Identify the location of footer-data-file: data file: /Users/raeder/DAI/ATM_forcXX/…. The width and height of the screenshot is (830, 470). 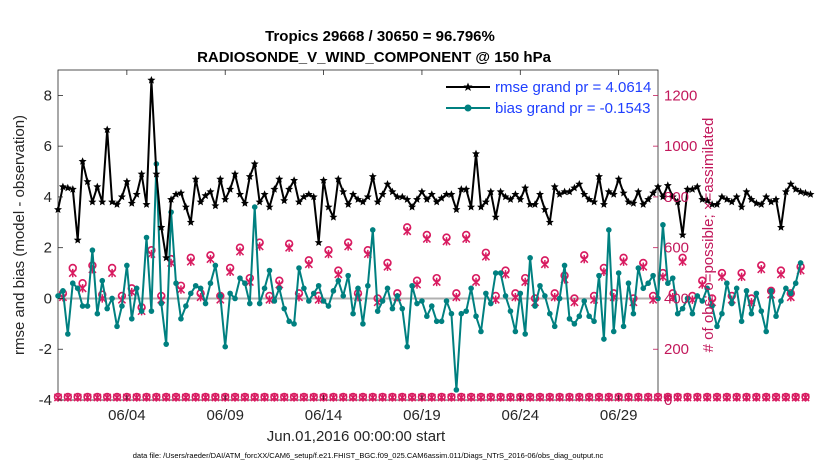
(368, 455).